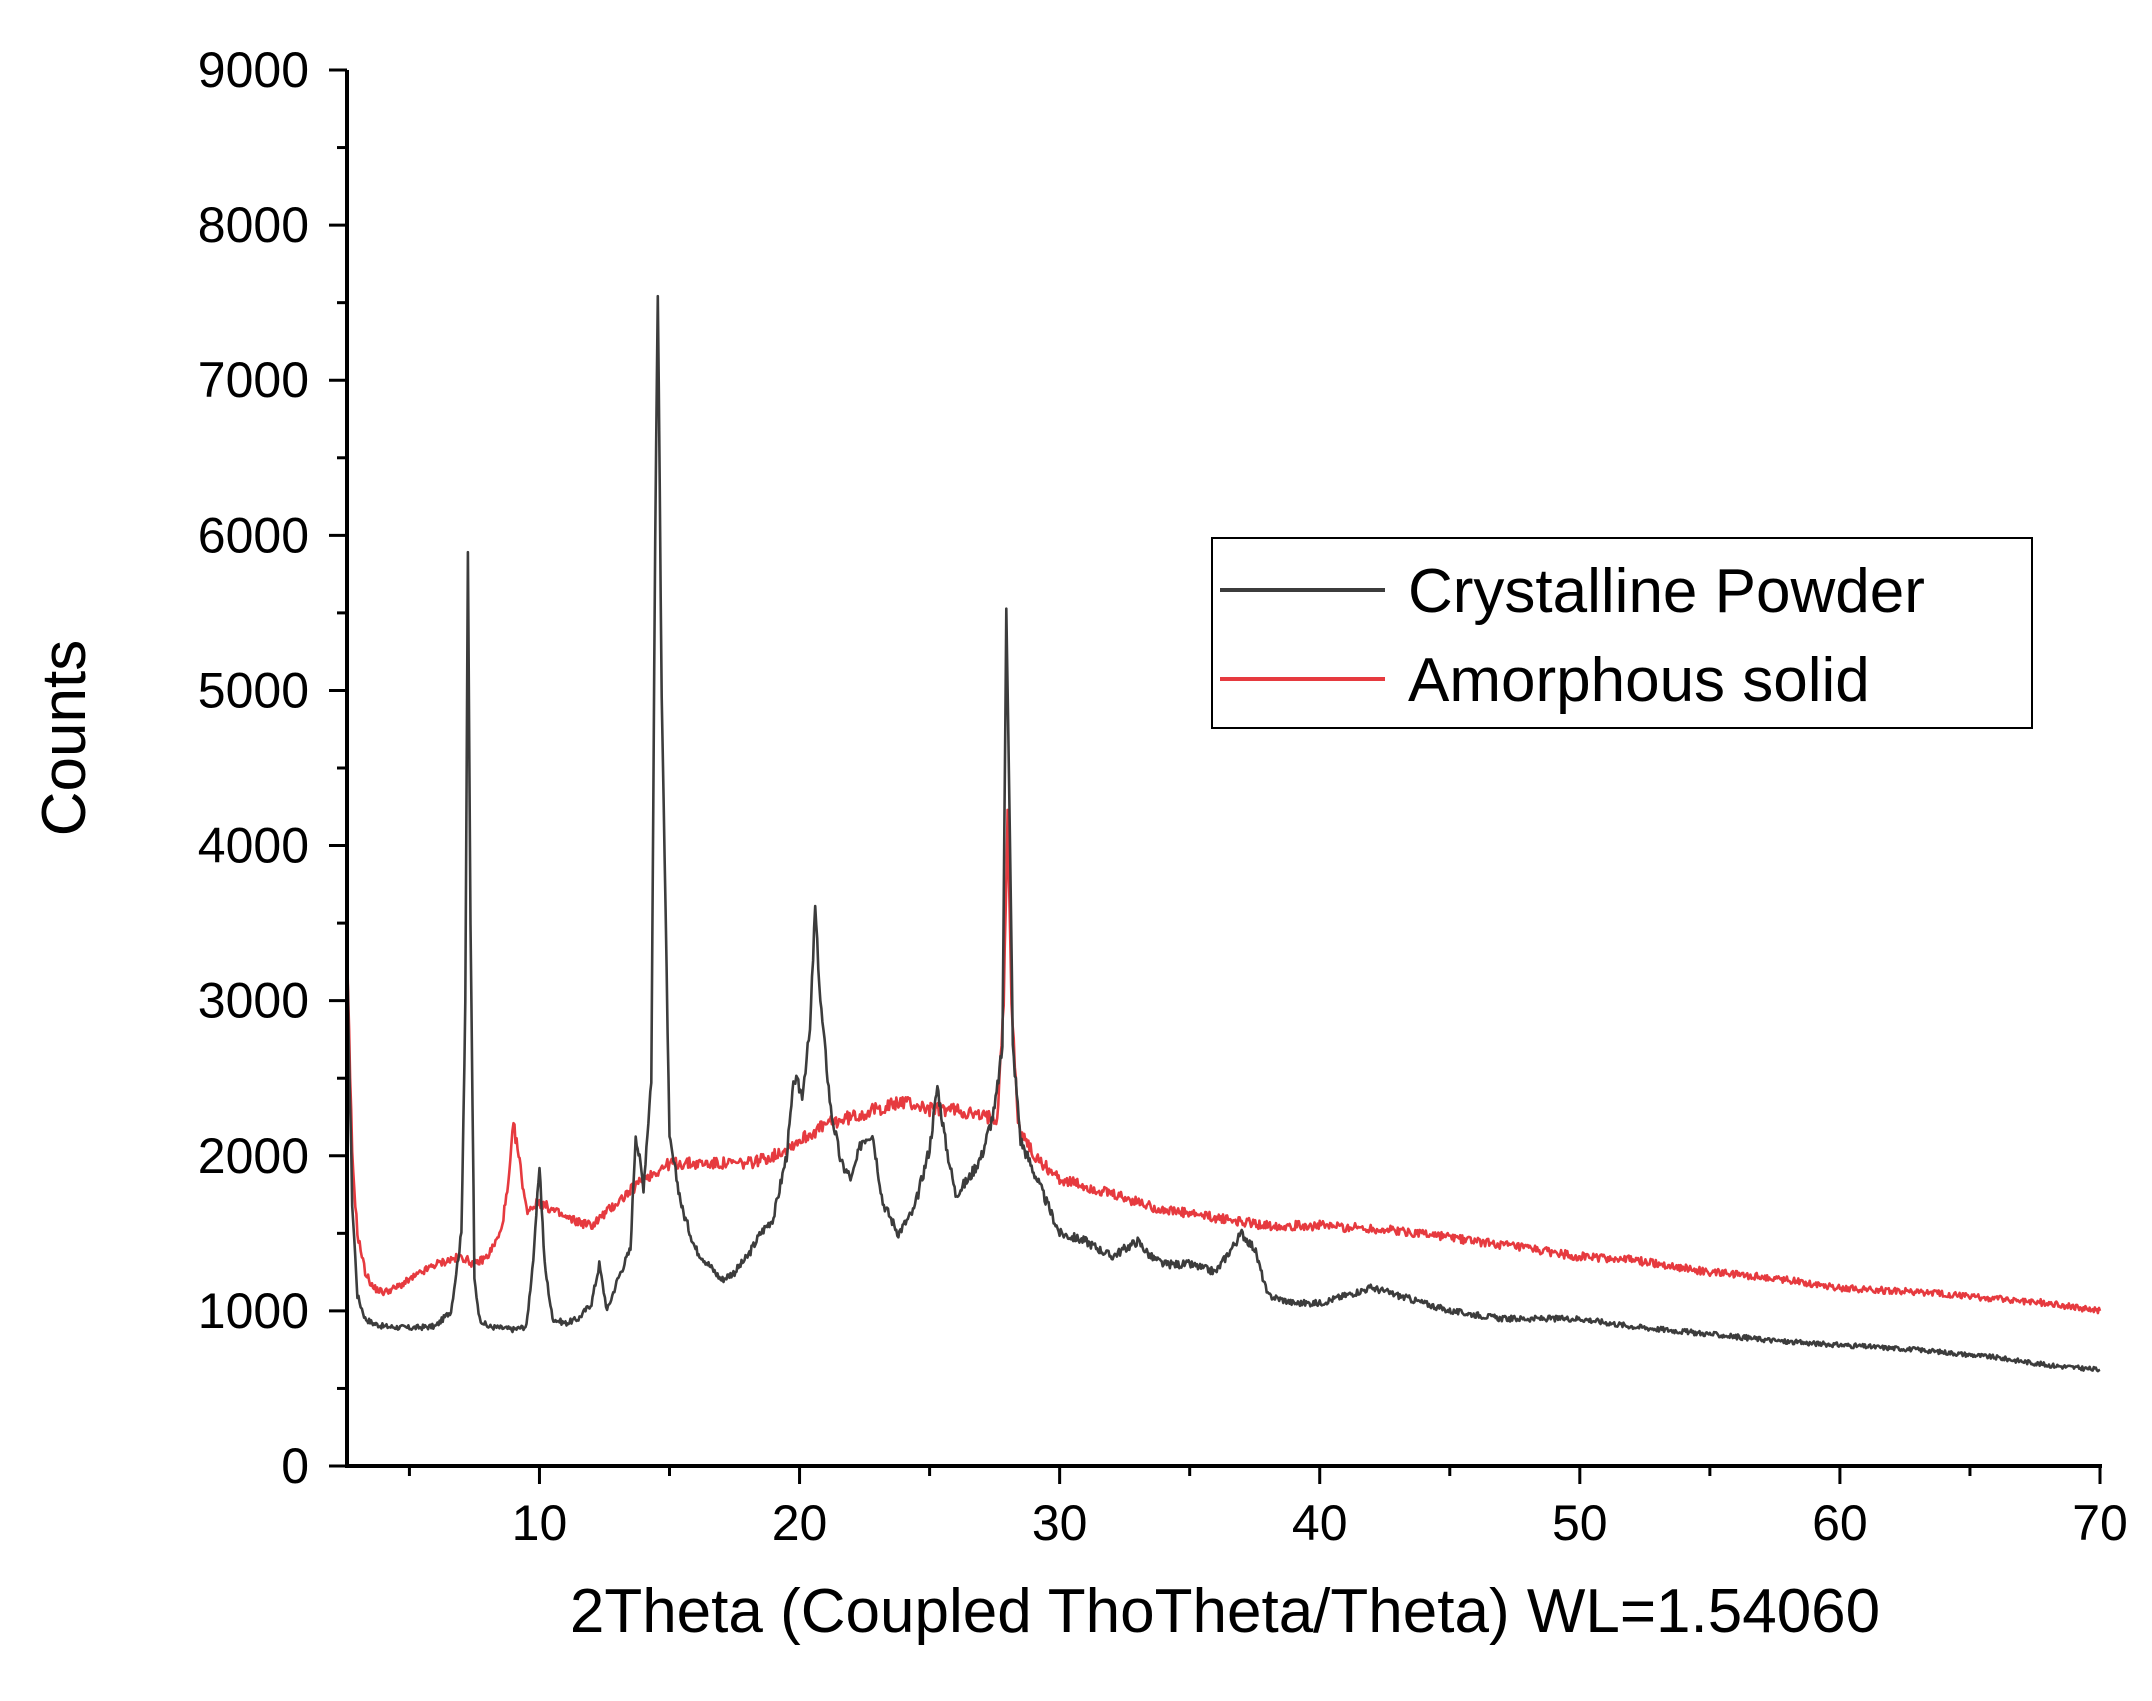  I want to click on x-tick-label: 20, so click(800, 1523).